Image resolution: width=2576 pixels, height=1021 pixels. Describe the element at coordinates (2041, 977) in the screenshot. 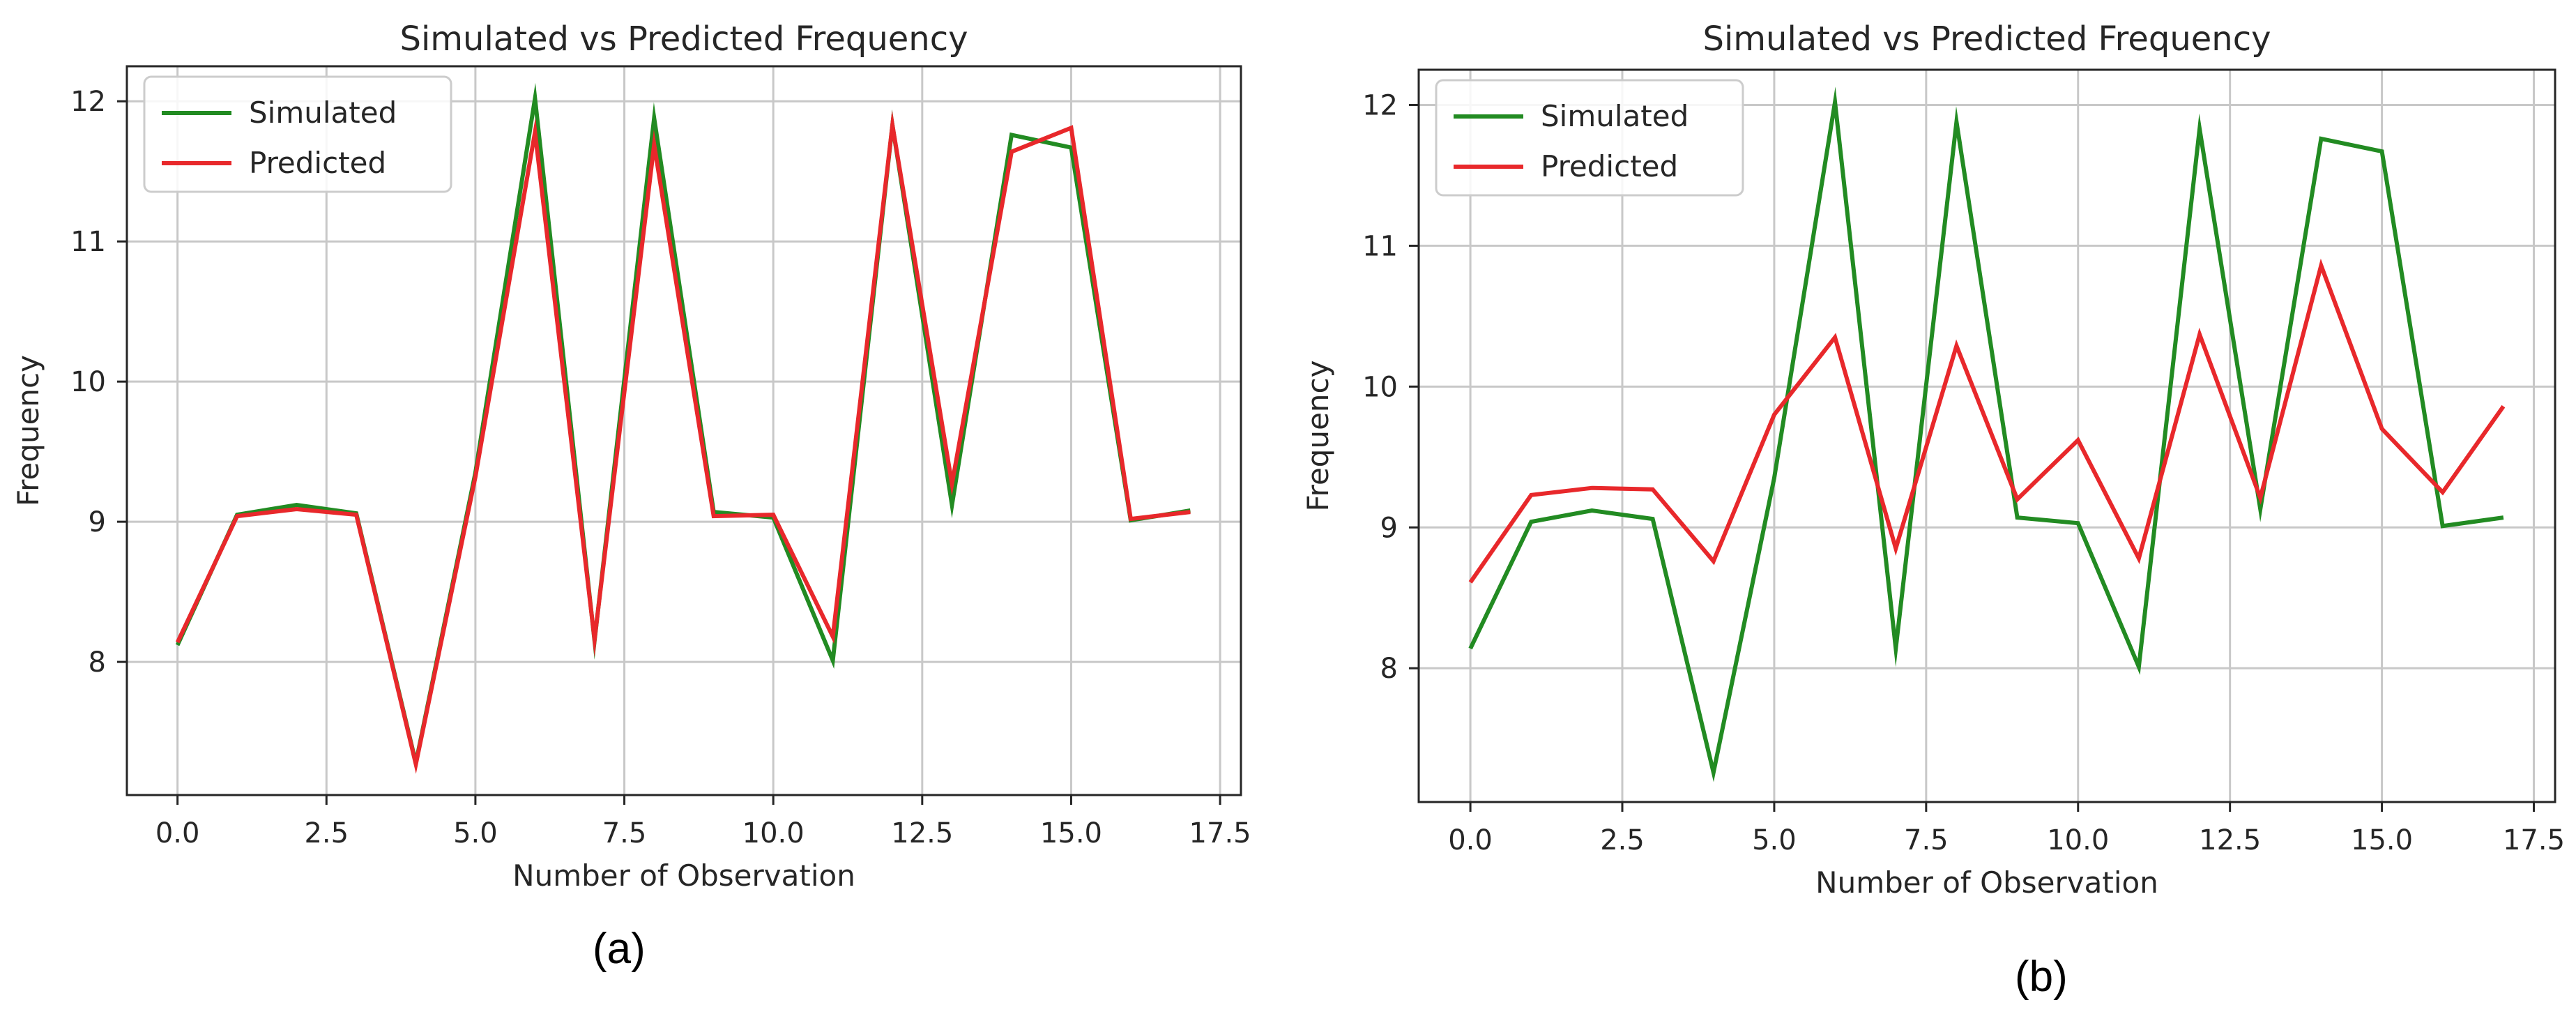

I see `panel-label-b: (b)` at that location.